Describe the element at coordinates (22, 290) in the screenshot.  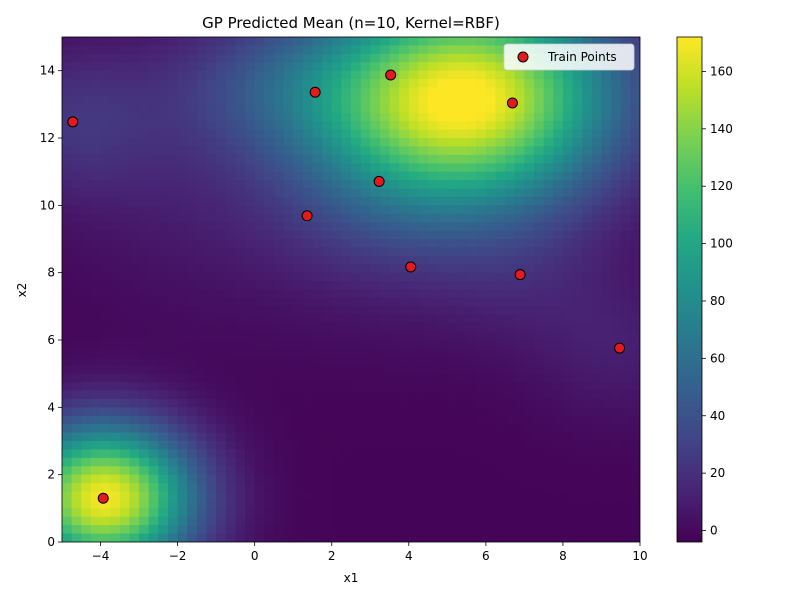
I see `y-axis-label: x2` at that location.